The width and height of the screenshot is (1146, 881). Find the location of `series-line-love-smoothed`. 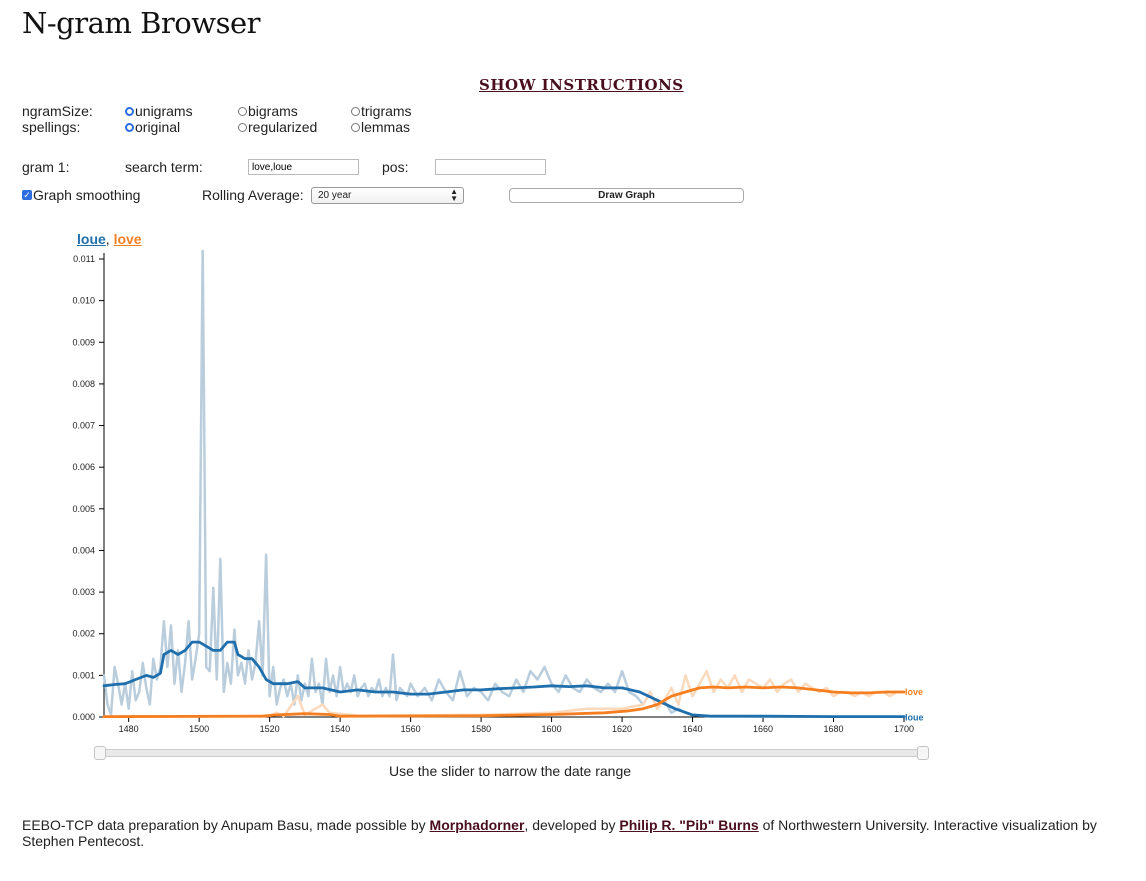

series-line-love-smoothed is located at coordinates (504, 701).